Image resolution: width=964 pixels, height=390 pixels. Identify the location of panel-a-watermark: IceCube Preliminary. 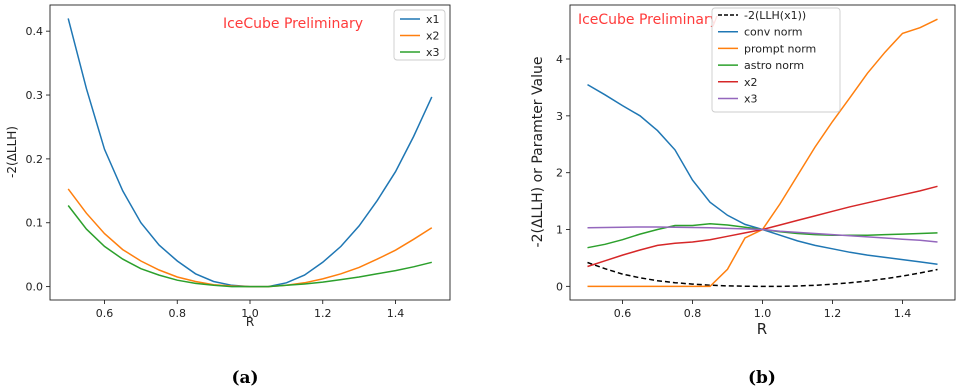
(293, 24).